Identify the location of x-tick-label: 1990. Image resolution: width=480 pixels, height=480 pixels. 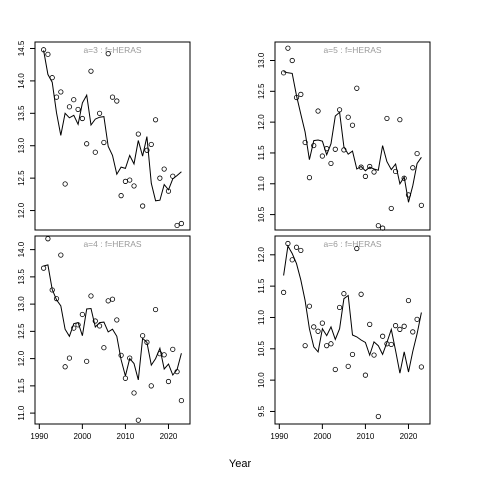
(279, 436).